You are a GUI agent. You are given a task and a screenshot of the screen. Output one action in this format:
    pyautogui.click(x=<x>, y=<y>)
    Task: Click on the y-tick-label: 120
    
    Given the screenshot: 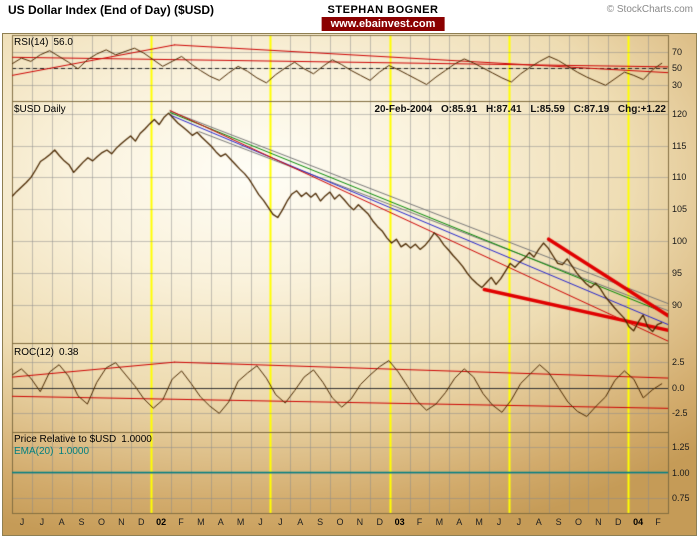 What is the action you would take?
    pyautogui.click(x=680, y=113)
    